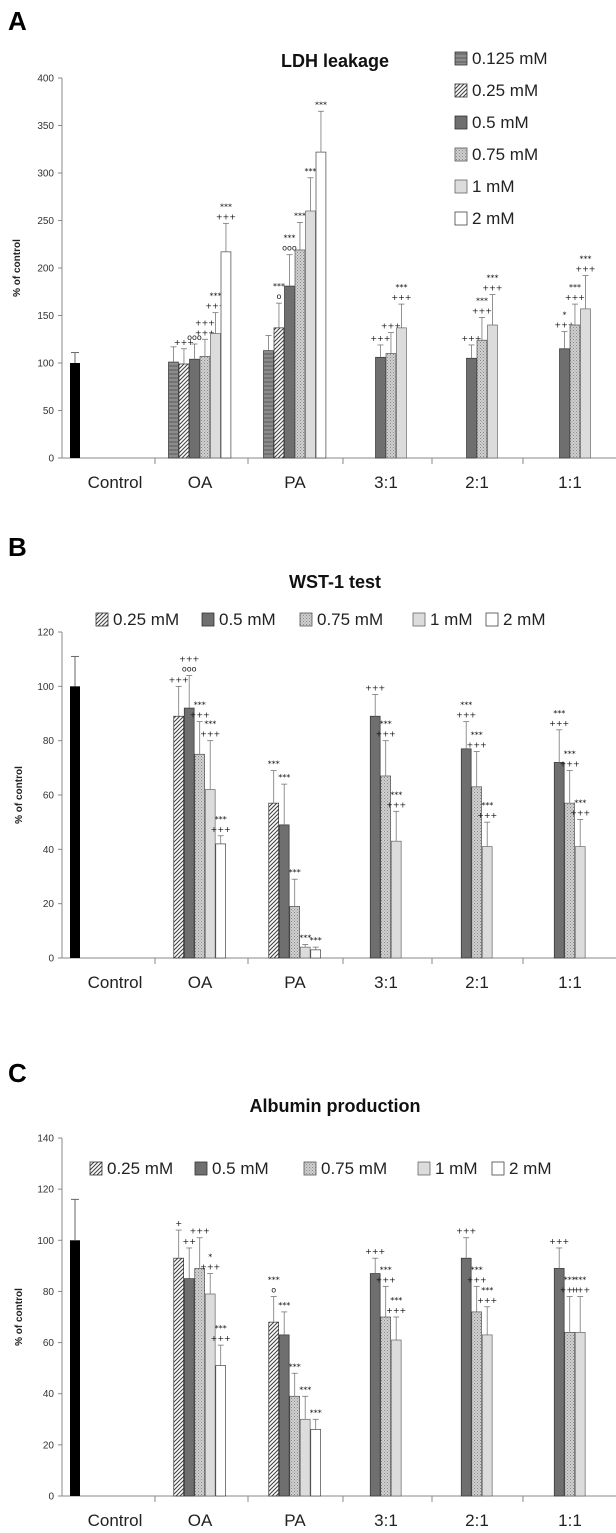 Image resolution: width=616 pixels, height=1533 pixels. What do you see at coordinates (195, 408) in the screenshot?
I see `bar-oa-0p5mm` at bounding box center [195, 408].